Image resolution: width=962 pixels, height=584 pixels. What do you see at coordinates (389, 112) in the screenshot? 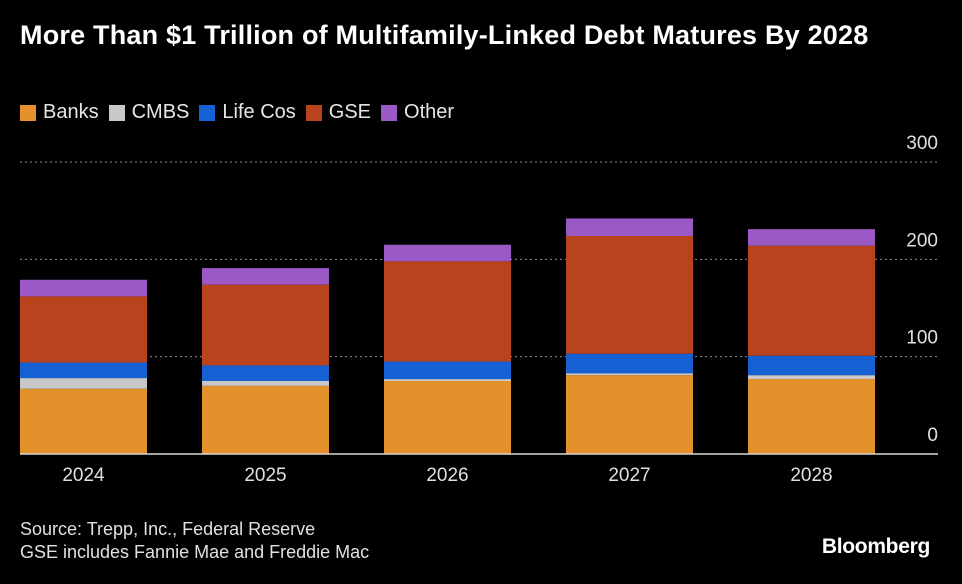
I see `legend-swatch-other` at bounding box center [389, 112].